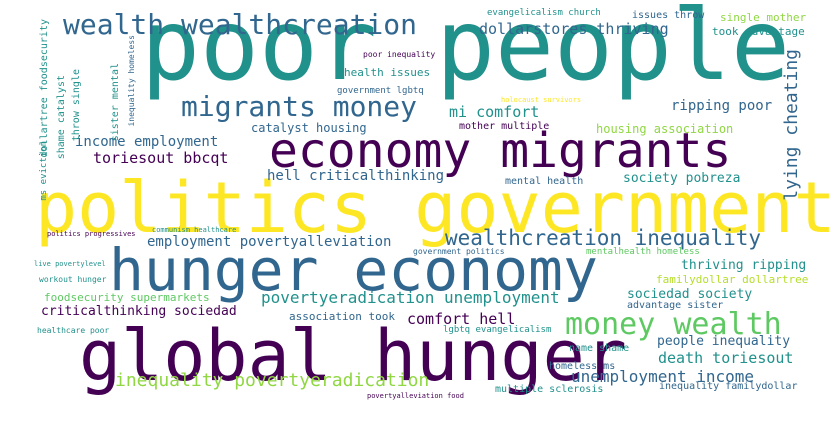 The height and width of the screenshot is (425, 834). Describe the element at coordinates (791, 125) in the screenshot. I see `word-lying-cheating: lying cheating` at that location.